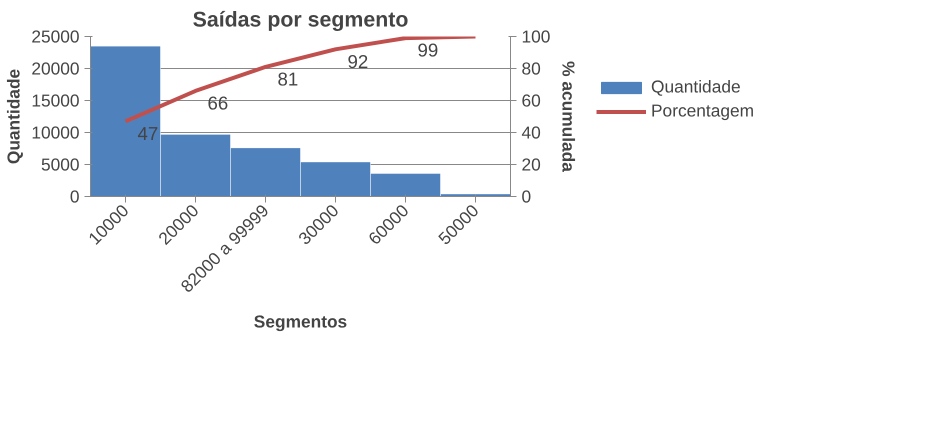 The width and height of the screenshot is (935, 441). Describe the element at coordinates (536, 36) in the screenshot. I see `y2-tick-label: 100` at that location.